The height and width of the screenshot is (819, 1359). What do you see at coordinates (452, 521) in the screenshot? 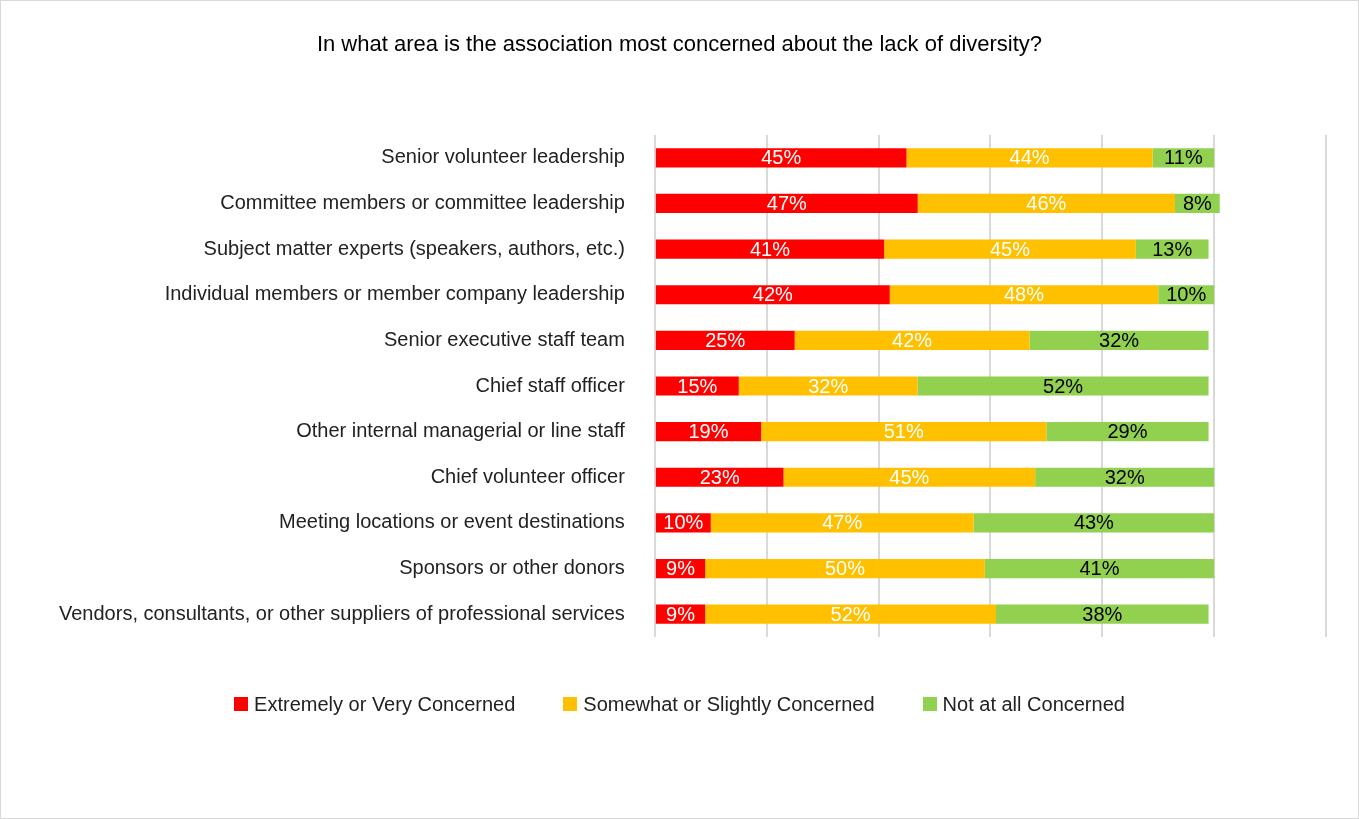
I see `y-tick-label: Meeting locations or event destinations` at bounding box center [452, 521].